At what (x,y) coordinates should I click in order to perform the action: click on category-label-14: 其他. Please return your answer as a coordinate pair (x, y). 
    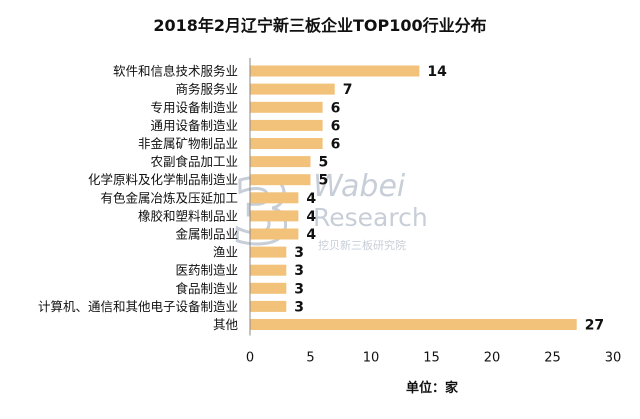
    Looking at the image, I should click on (226, 324).